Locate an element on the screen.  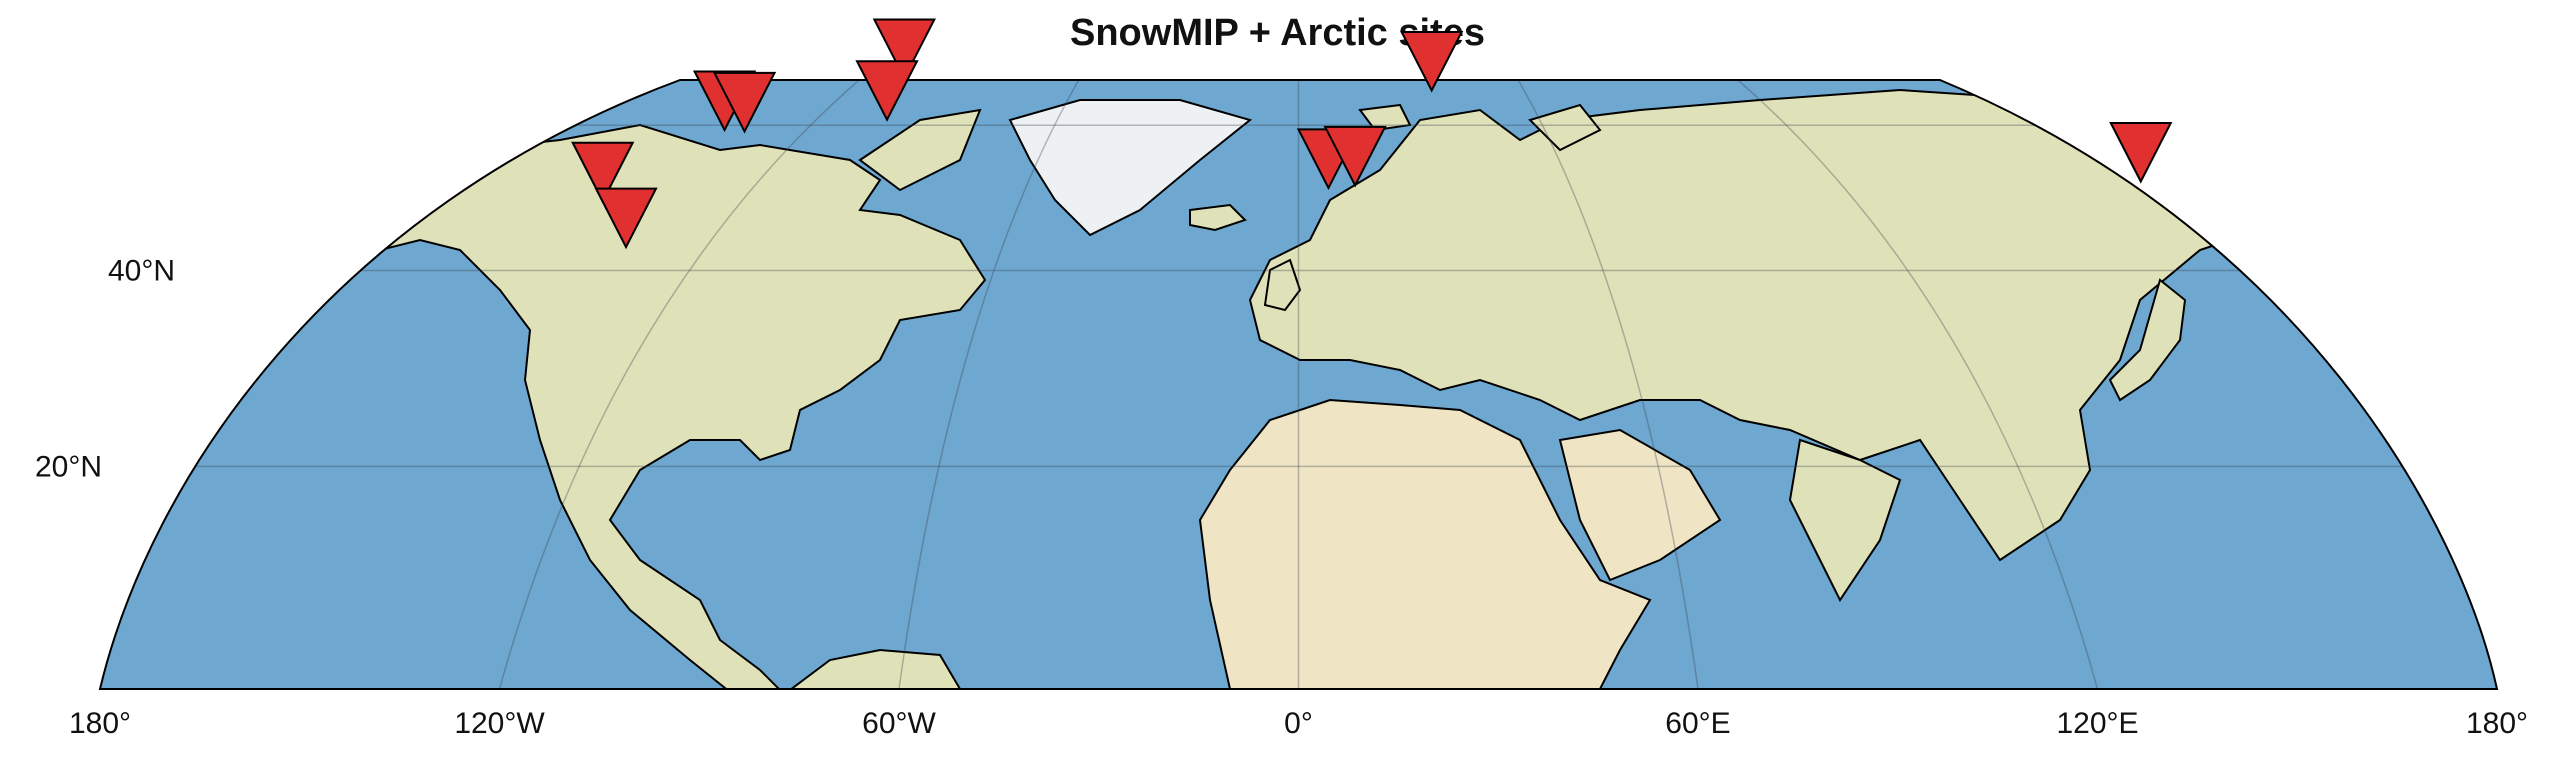
land-africa is located at coordinates (1425, 543).